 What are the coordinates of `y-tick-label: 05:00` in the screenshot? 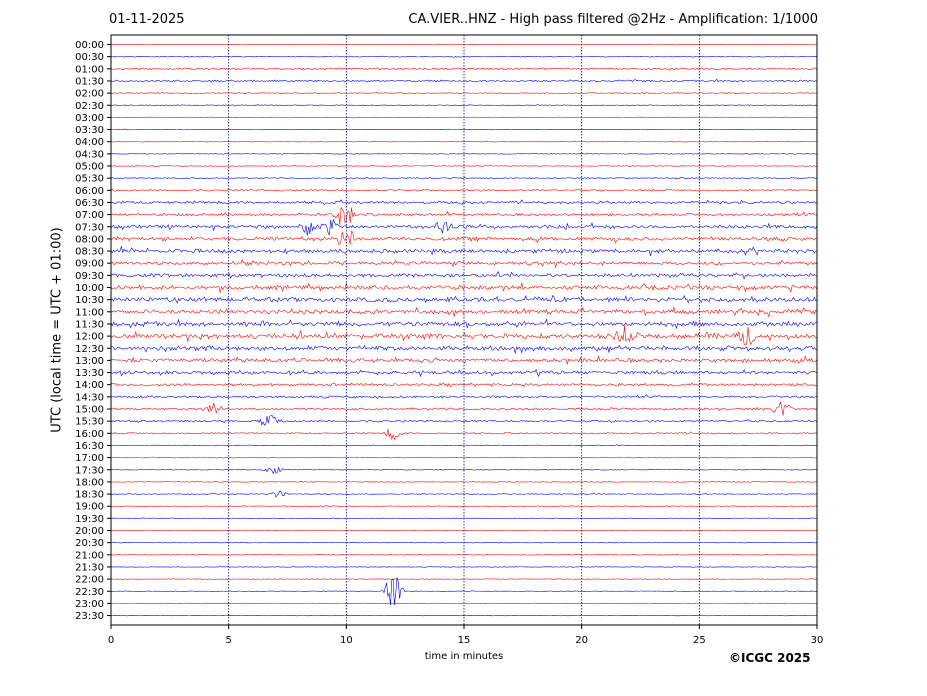 It's located at (89, 167).